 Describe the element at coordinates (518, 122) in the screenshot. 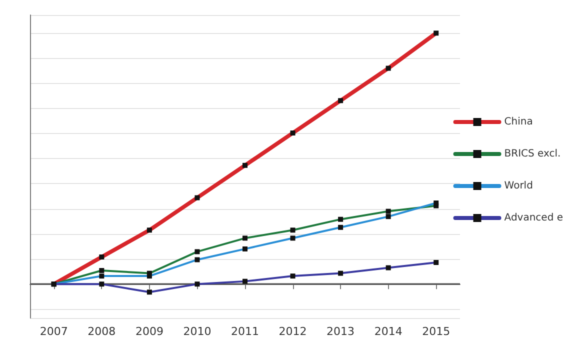

I see `legend-label: China` at that location.